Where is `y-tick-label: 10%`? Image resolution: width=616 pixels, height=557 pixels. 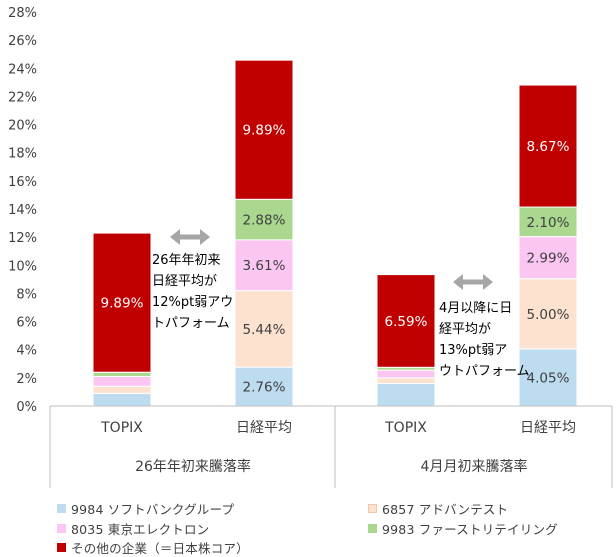 y-tick-label: 10% is located at coordinates (22, 266).